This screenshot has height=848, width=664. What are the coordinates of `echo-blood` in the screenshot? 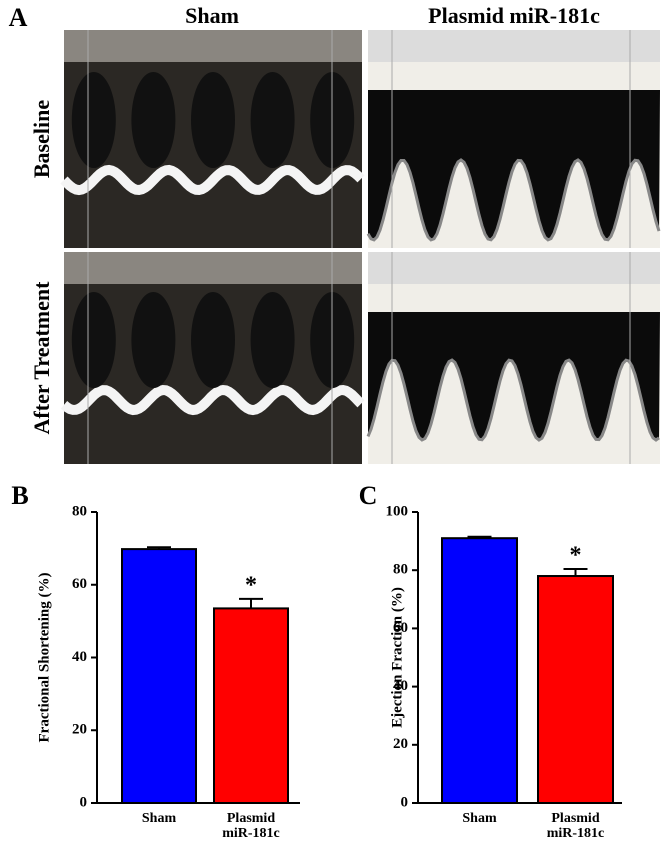 It's located at (514, 376).